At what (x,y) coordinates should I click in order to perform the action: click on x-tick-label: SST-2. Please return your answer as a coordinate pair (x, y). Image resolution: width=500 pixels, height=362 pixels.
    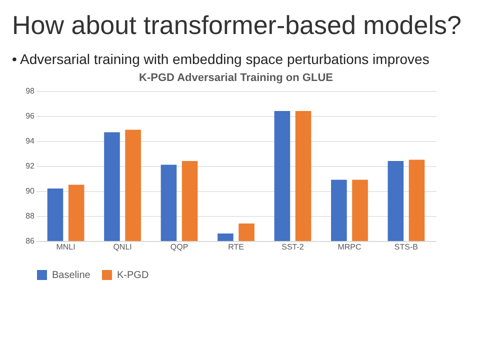
    Looking at the image, I should click on (293, 247).